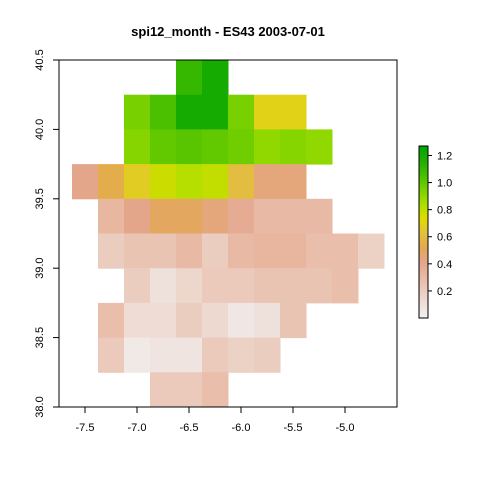 The height and width of the screenshot is (480, 480). I want to click on y-tick-label: 38.5, so click(40, 337).